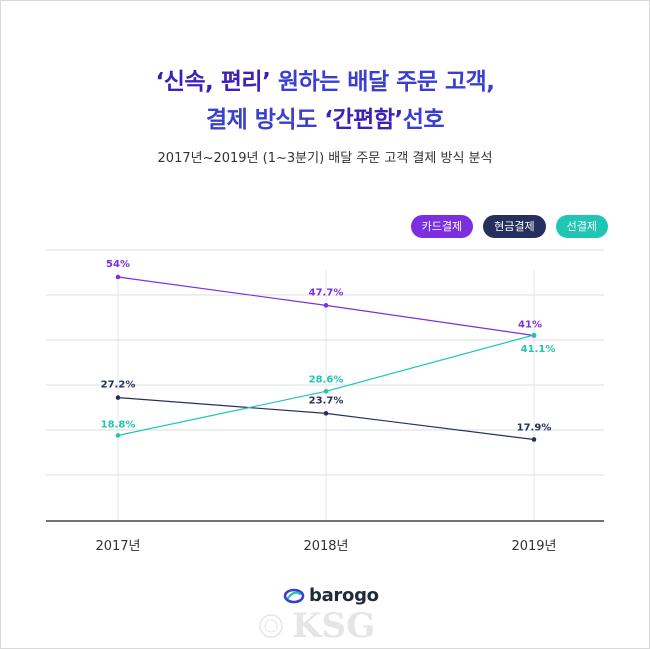  I want to click on brand-logo: barogo, so click(331, 595).